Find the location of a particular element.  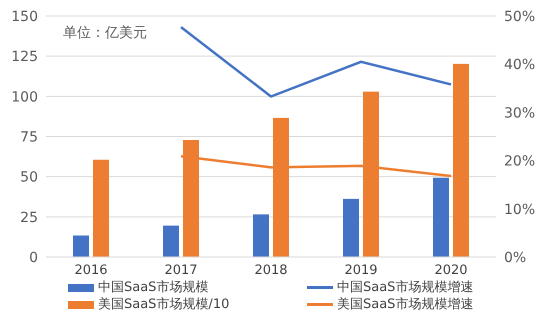

x-tick-label: 2016 is located at coordinates (91, 270).